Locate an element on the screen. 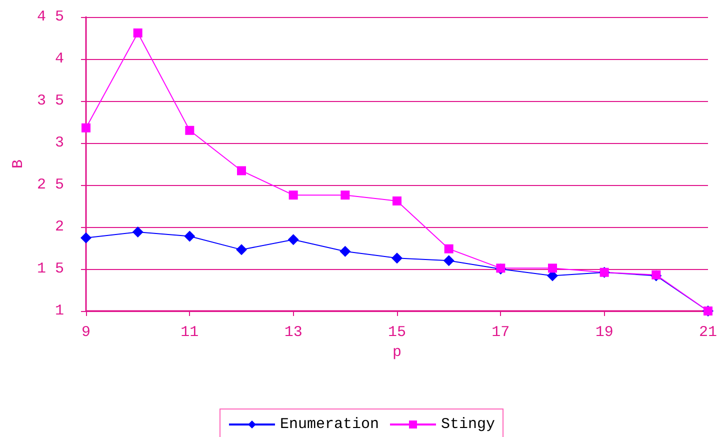 Image resolution: width=723 pixels, height=437 pixels. y-tick-label: 3 is located at coordinates (59, 143).